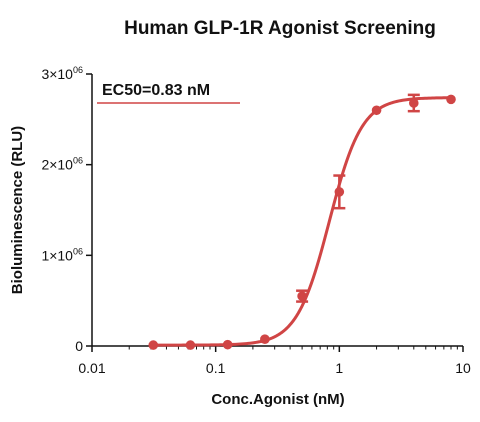 The width and height of the screenshot is (480, 422). What do you see at coordinates (62, 73) in the screenshot?
I see `y-tick-label: 3×1006` at bounding box center [62, 73].